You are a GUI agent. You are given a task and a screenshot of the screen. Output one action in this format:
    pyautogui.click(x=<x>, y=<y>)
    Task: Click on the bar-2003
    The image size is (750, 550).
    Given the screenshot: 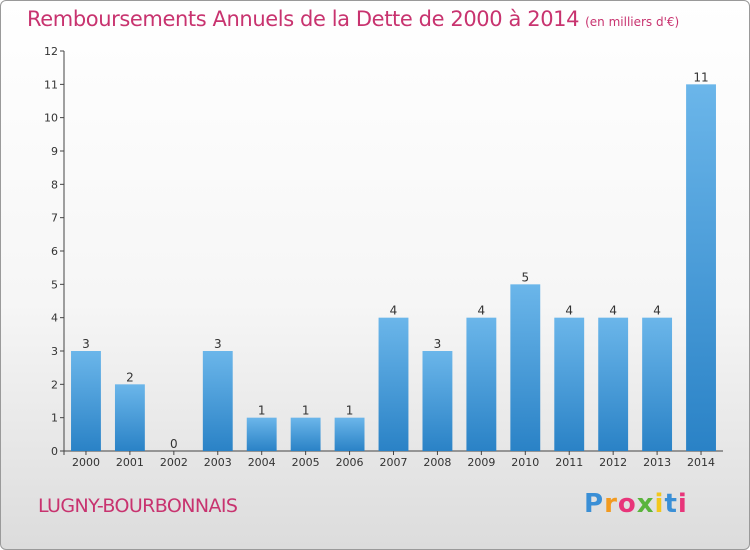 What is the action you would take?
    pyautogui.click(x=217, y=401)
    